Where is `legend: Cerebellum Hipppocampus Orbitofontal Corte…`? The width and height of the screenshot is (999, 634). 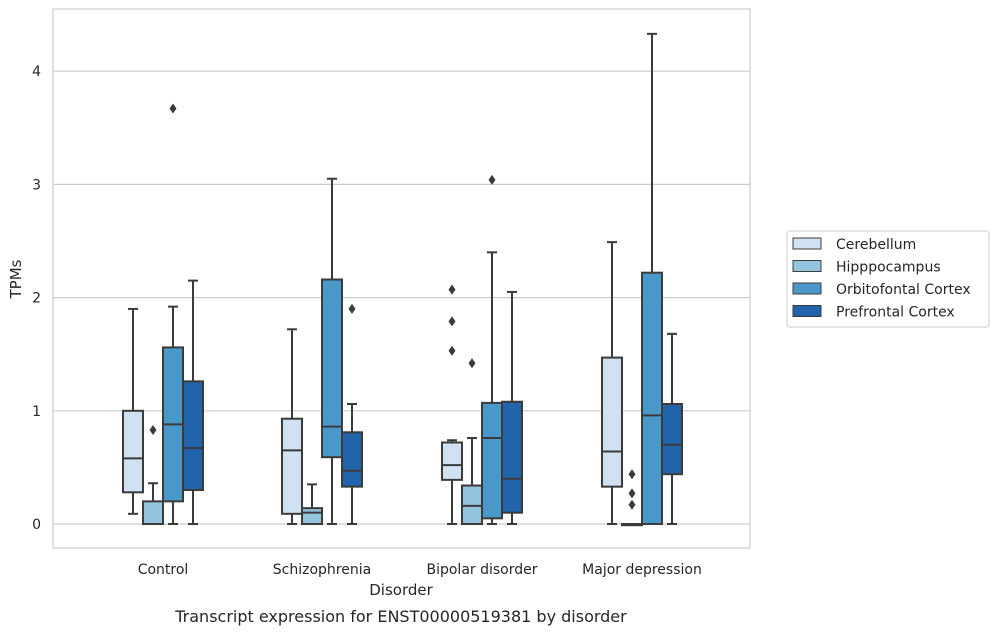
legend: Cerebellum Hipppocampus Orbitofontal Corte… is located at coordinates (888, 279).